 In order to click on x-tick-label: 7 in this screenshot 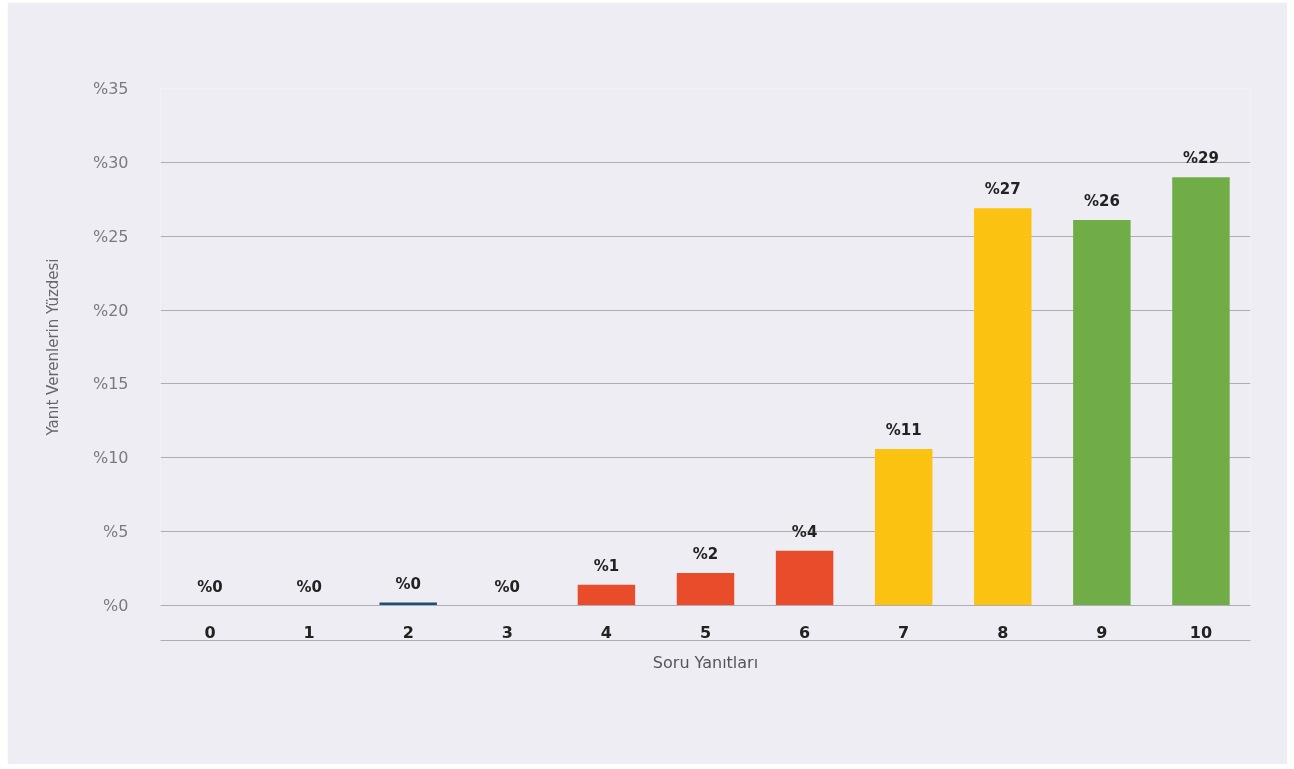, I will do `click(904, 632)`.